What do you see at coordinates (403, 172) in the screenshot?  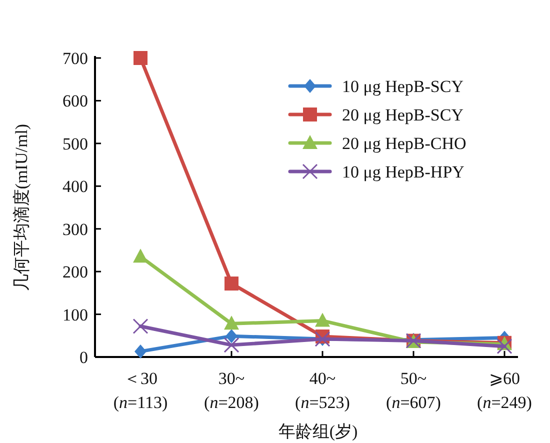 I see `legend-label: 10 μg HepB-HPY` at bounding box center [403, 172].